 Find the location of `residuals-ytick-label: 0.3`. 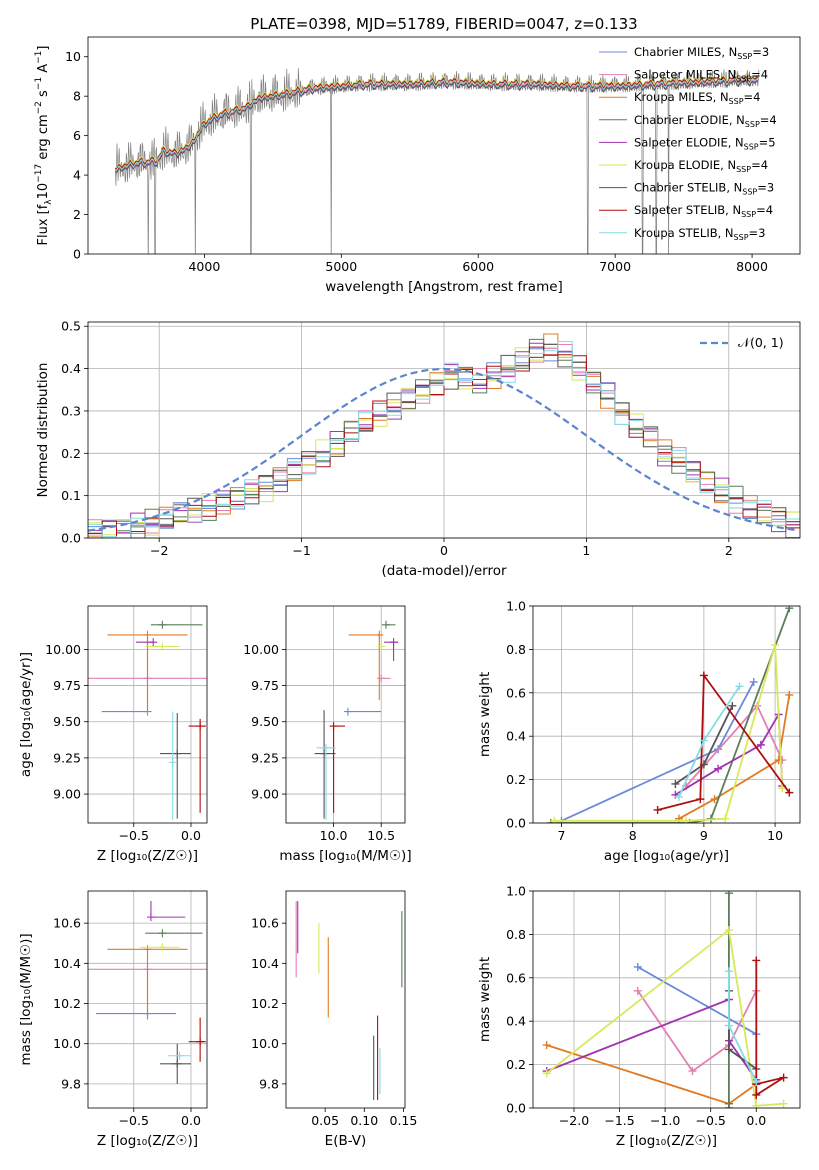

residuals-ytick-label: 0.3 is located at coordinates (71, 410).